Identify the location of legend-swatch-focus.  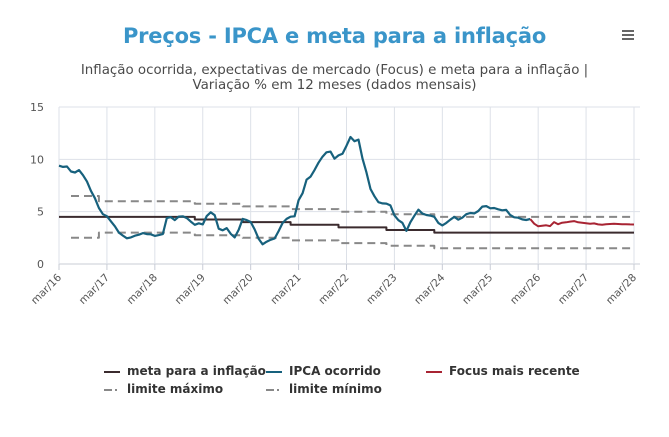
(434, 371).